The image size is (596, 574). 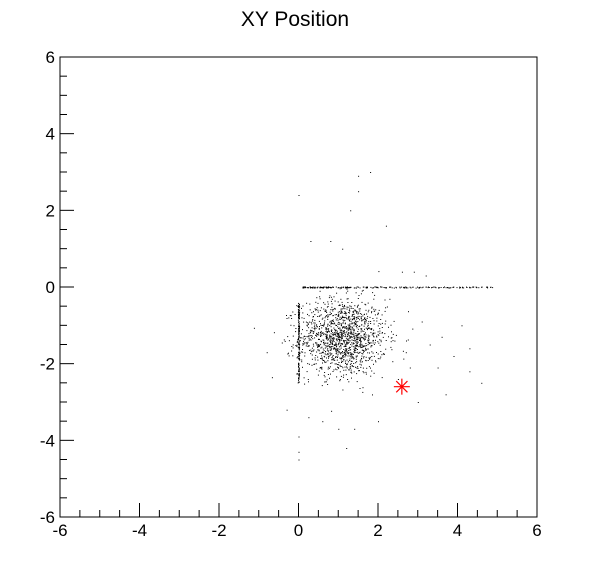 What do you see at coordinates (47, 364) in the screenshot?
I see `y-tick-label: -2` at bounding box center [47, 364].